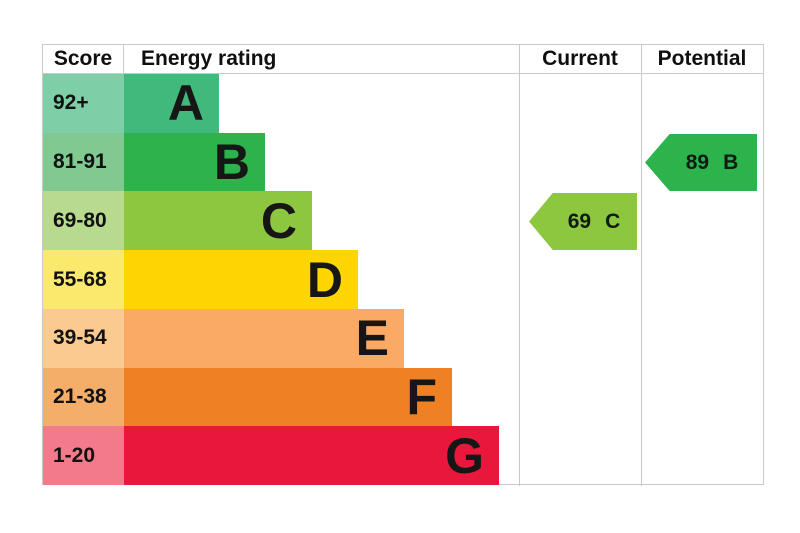 This screenshot has height=533, width=800. Describe the element at coordinates (171, 103) in the screenshot. I see `rating-bar-a: A` at that location.